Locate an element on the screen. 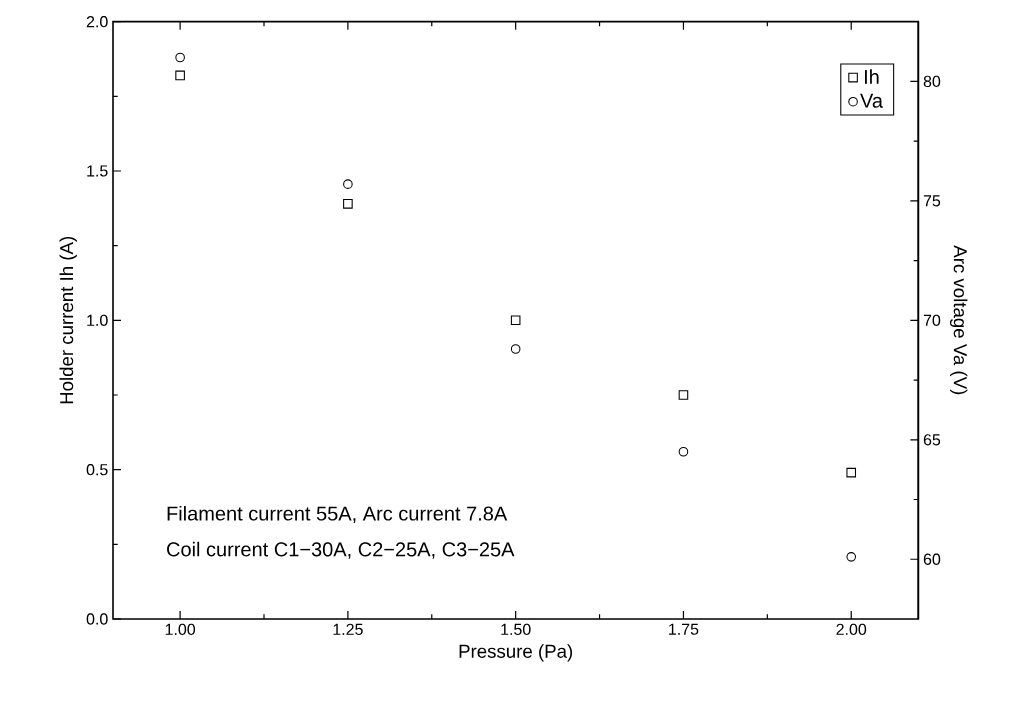 The image size is (1015, 717). y2-tick-label: 80 is located at coordinates (932, 81).